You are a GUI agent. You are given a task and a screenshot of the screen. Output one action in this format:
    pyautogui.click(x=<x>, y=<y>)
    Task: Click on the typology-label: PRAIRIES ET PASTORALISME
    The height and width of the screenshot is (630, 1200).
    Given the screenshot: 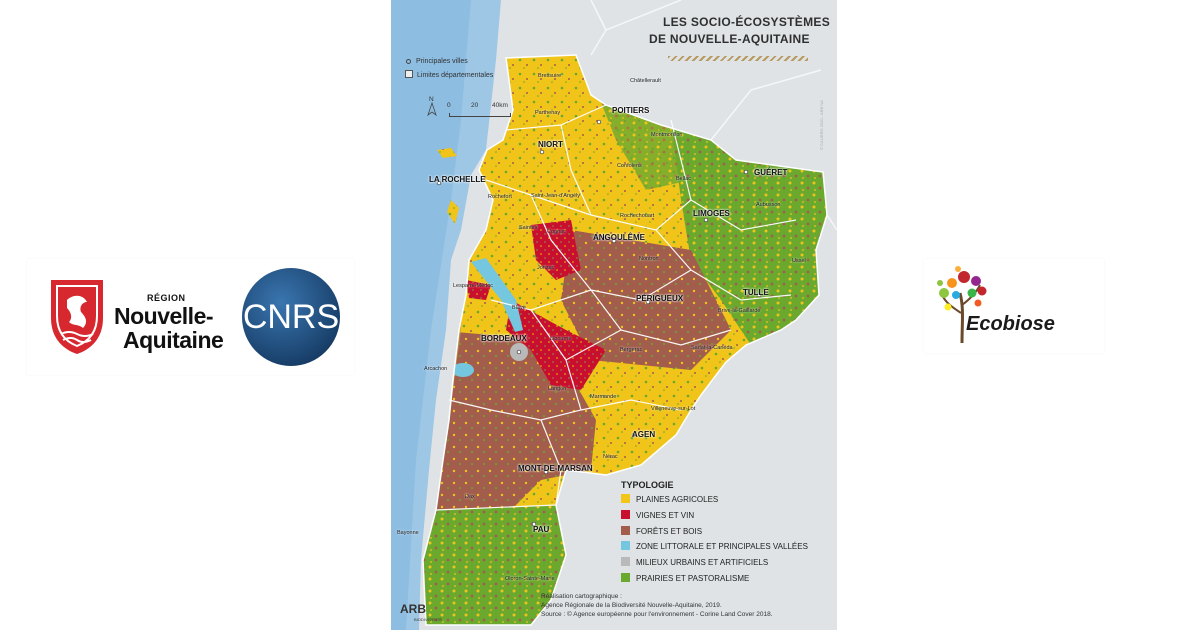 What is the action you would take?
    pyautogui.click(x=693, y=578)
    